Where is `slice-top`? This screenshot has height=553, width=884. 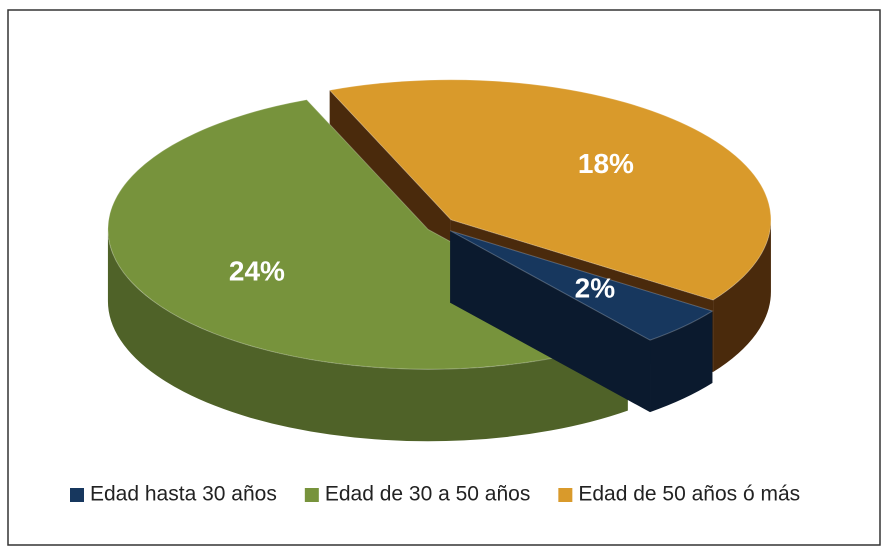 slice-top is located at coordinates (581, 285).